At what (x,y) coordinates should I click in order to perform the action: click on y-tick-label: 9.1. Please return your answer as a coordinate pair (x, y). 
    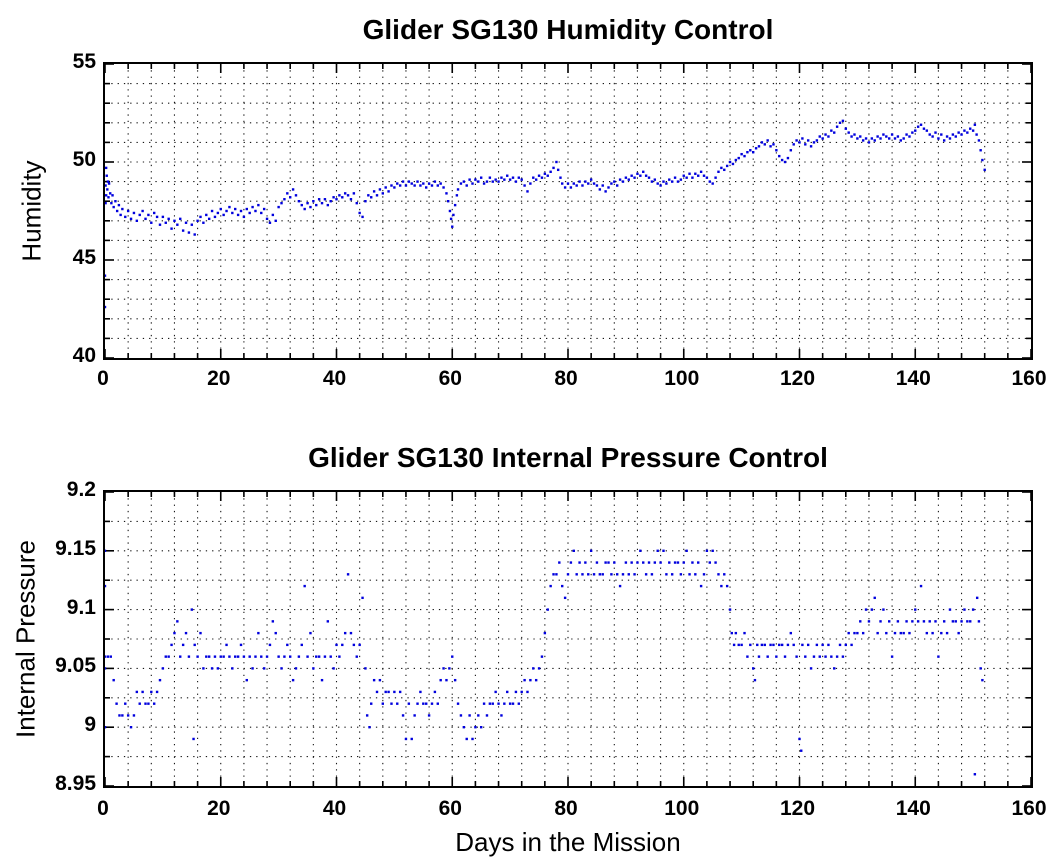
    Looking at the image, I should click on (81, 607).